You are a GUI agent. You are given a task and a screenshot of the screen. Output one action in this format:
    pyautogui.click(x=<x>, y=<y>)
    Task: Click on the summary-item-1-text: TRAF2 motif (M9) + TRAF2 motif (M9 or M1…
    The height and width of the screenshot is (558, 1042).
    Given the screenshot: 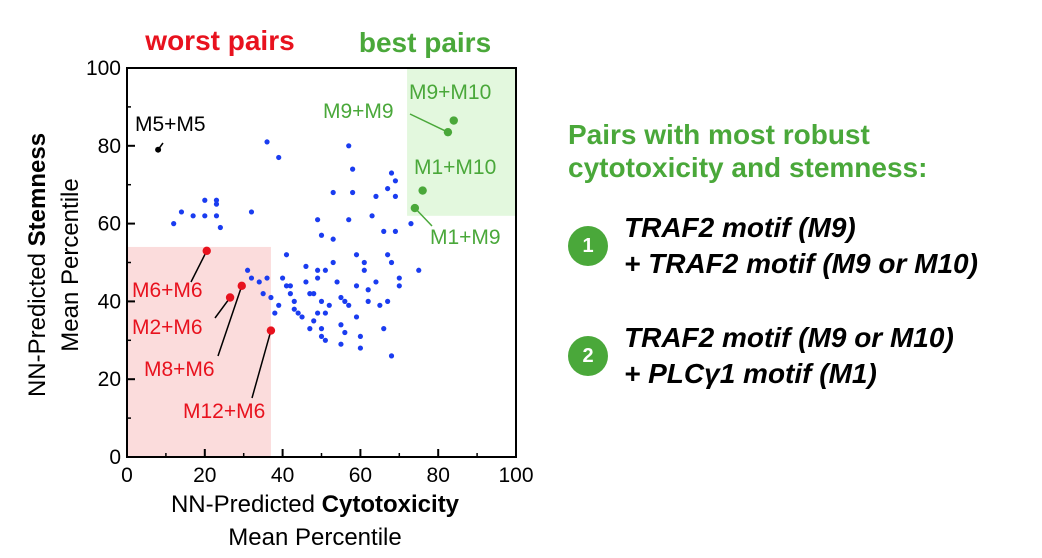 What is the action you would take?
    pyautogui.click(x=801, y=246)
    